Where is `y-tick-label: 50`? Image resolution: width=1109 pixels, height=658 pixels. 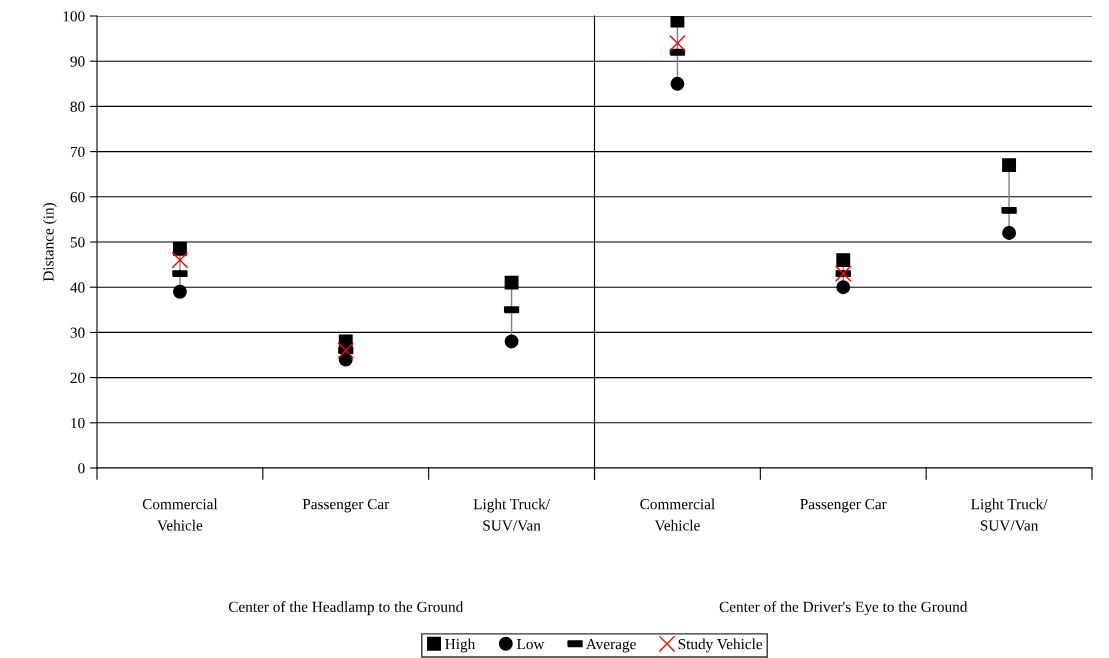 y-tick-label: 50 is located at coordinates (77, 242).